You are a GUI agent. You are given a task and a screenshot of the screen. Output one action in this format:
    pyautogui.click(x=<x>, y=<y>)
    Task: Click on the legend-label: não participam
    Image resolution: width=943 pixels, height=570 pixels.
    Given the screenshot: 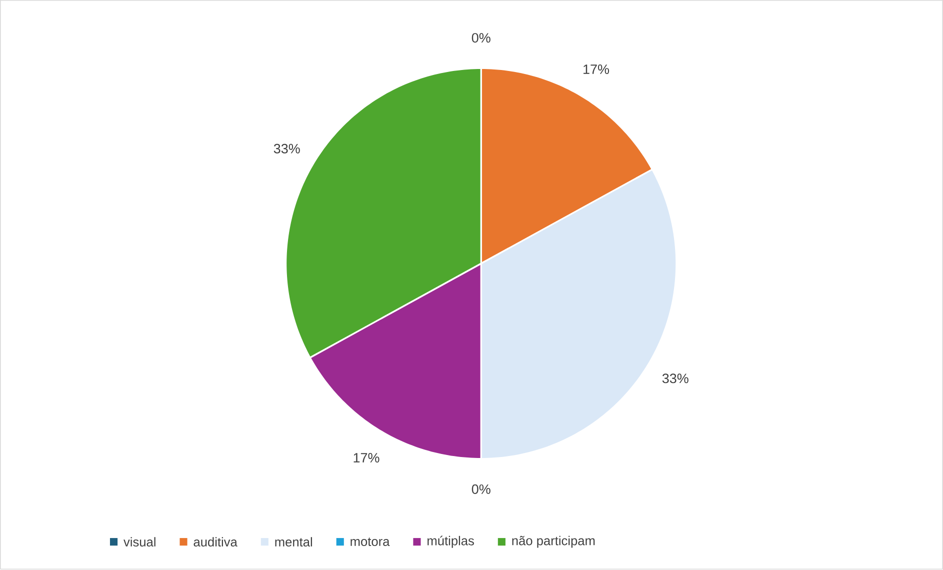 What is the action you would take?
    pyautogui.click(x=553, y=542)
    